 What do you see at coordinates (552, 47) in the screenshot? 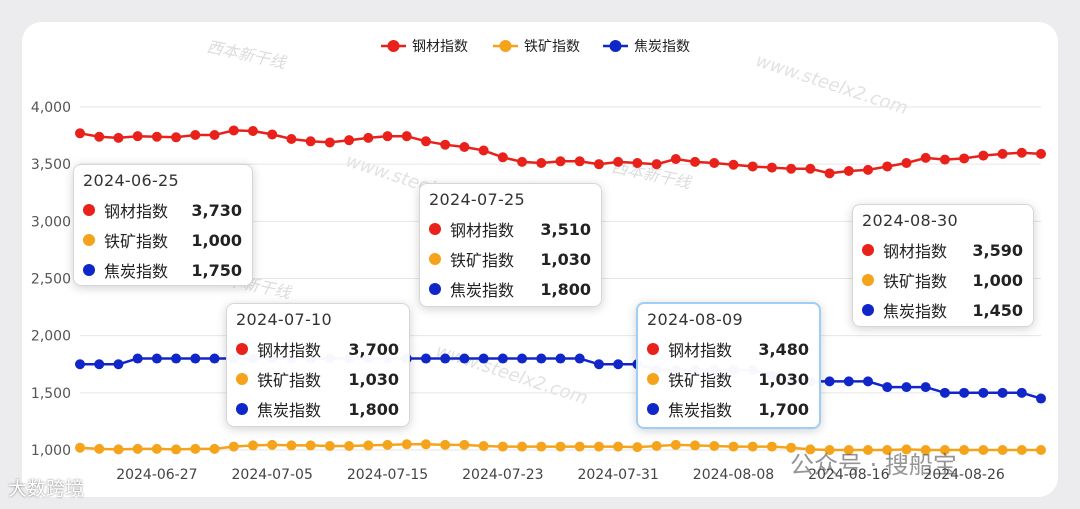
I see `legend-label: 铁矿指数` at bounding box center [552, 47].